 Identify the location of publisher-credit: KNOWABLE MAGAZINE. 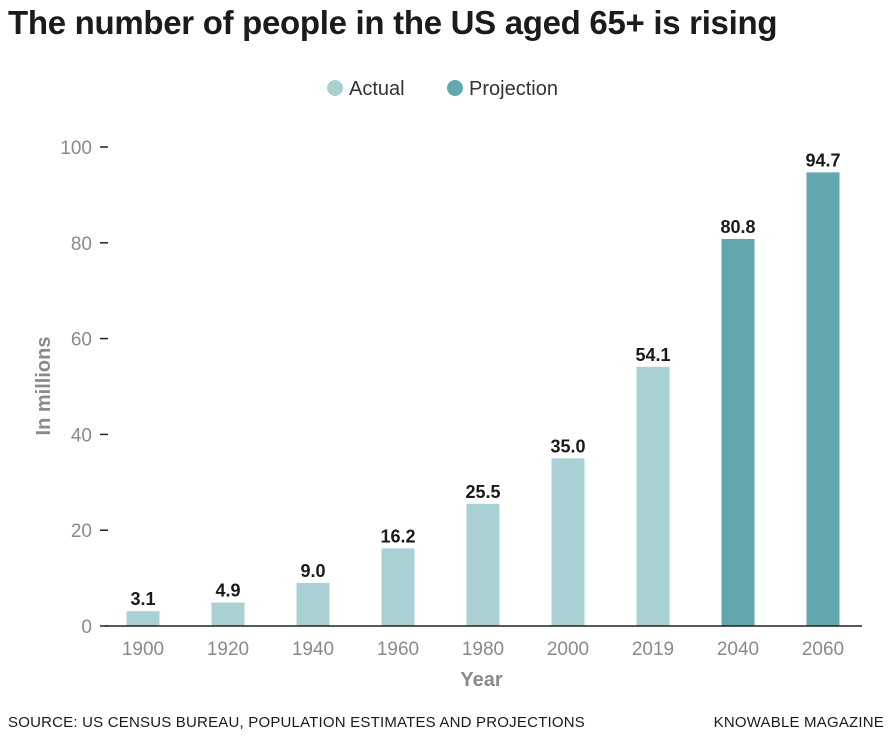
(798, 722).